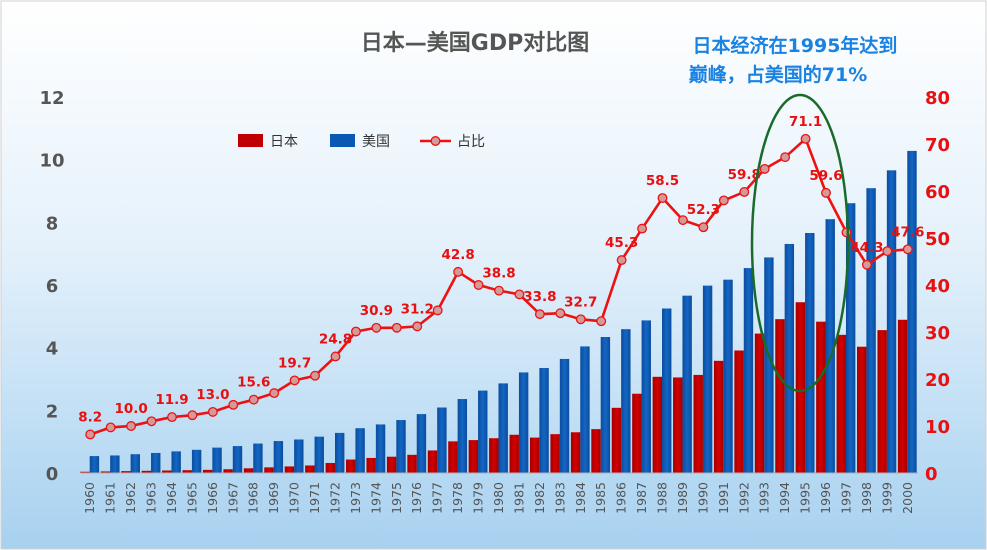 The height and width of the screenshot is (550, 987). I want to click on share-data-label: 59.8, so click(744, 175).